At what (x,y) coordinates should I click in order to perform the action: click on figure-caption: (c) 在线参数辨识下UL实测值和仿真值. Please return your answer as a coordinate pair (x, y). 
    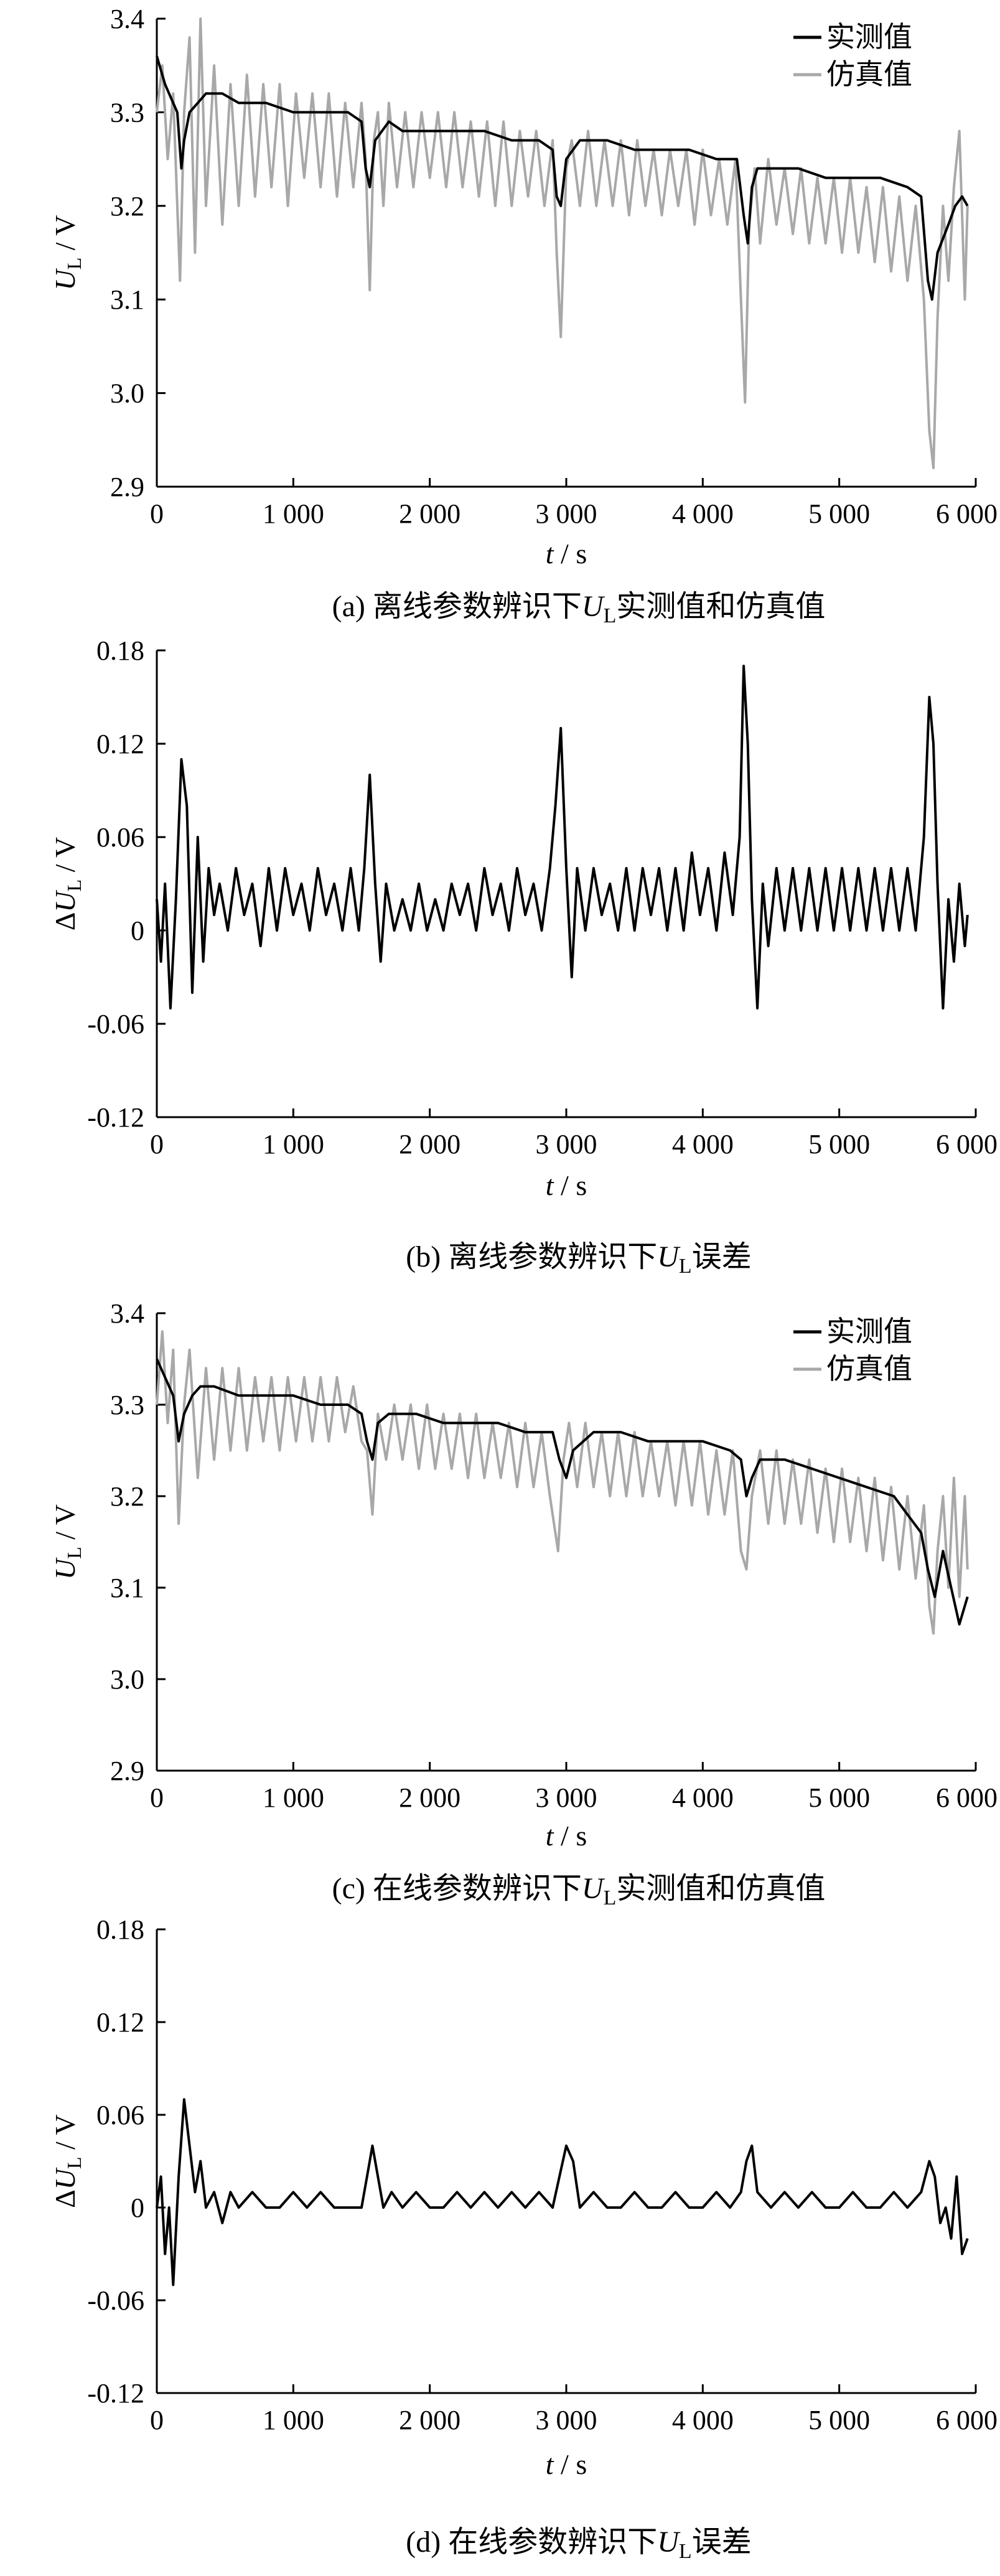
    Looking at the image, I should click on (579, 1890).